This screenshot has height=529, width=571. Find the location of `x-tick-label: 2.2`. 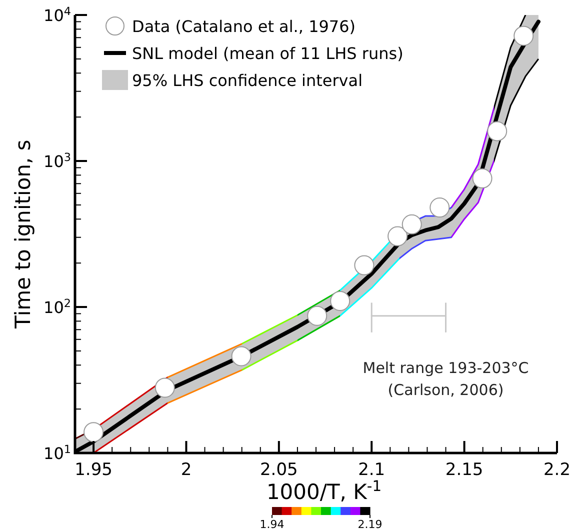

x-tick-label: 2.2 is located at coordinates (557, 470).